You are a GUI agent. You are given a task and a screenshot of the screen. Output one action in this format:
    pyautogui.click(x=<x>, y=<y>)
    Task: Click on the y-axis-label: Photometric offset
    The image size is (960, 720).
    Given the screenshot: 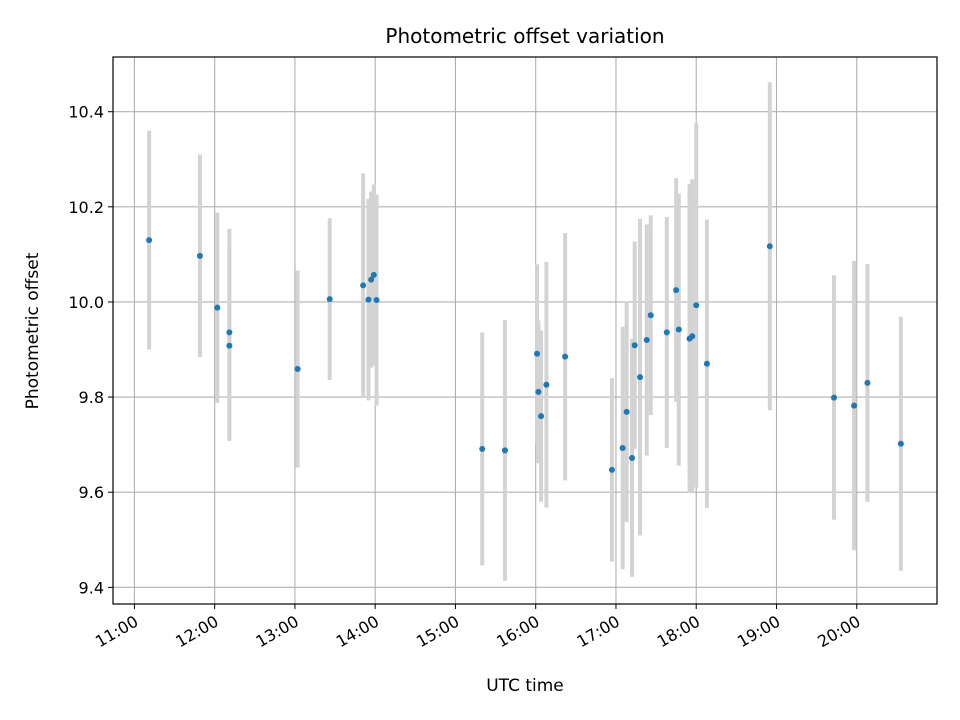 What is the action you would take?
    pyautogui.click(x=33, y=330)
    